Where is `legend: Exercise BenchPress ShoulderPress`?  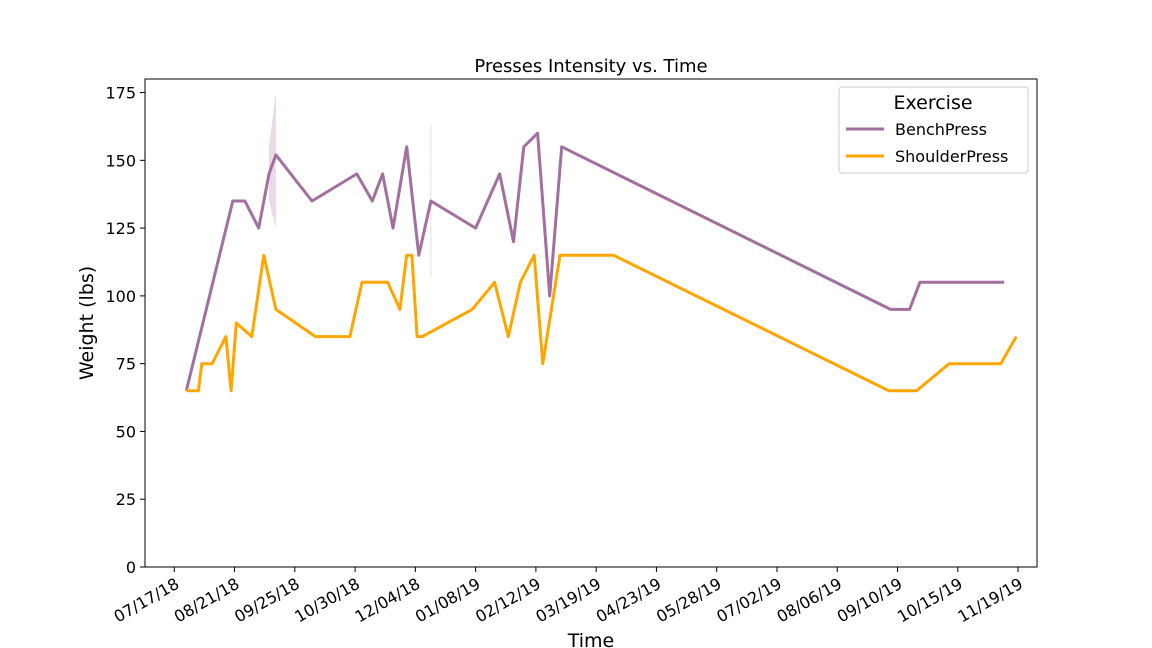
legend: Exercise BenchPress ShoulderPress is located at coordinates (933, 130).